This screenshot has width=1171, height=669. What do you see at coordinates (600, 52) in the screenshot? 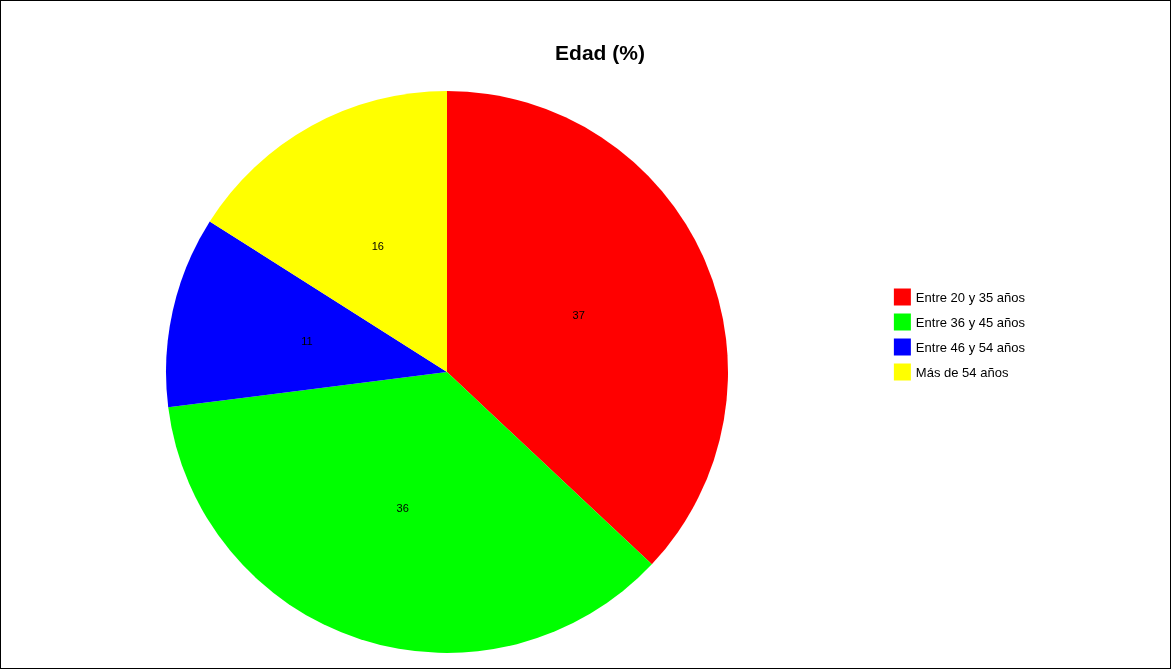
I see `chart-title: Edad (%)` at bounding box center [600, 52].